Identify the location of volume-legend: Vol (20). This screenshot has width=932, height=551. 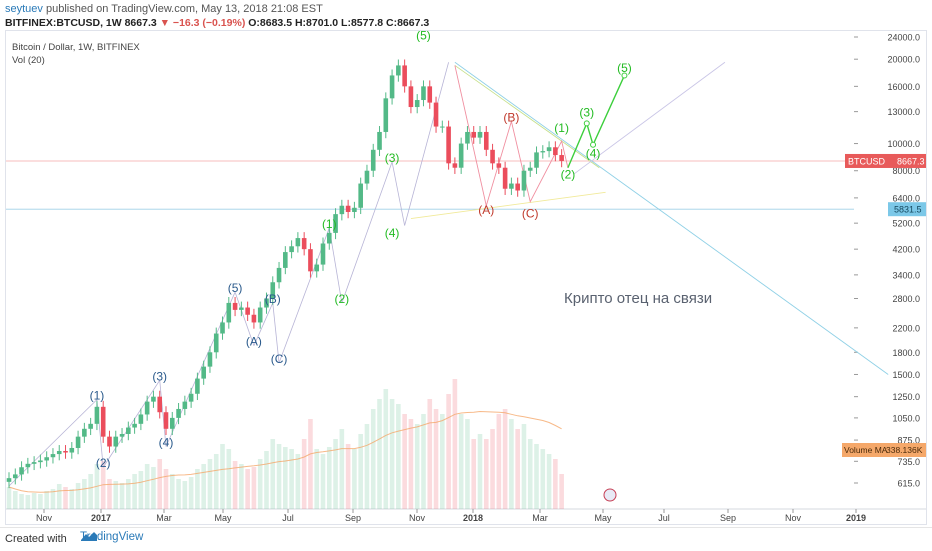
(28, 60).